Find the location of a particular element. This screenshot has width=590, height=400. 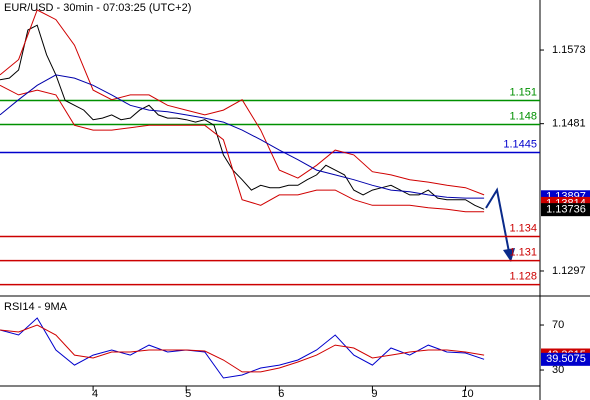

level-label: 1.148 is located at coordinates (523, 116).